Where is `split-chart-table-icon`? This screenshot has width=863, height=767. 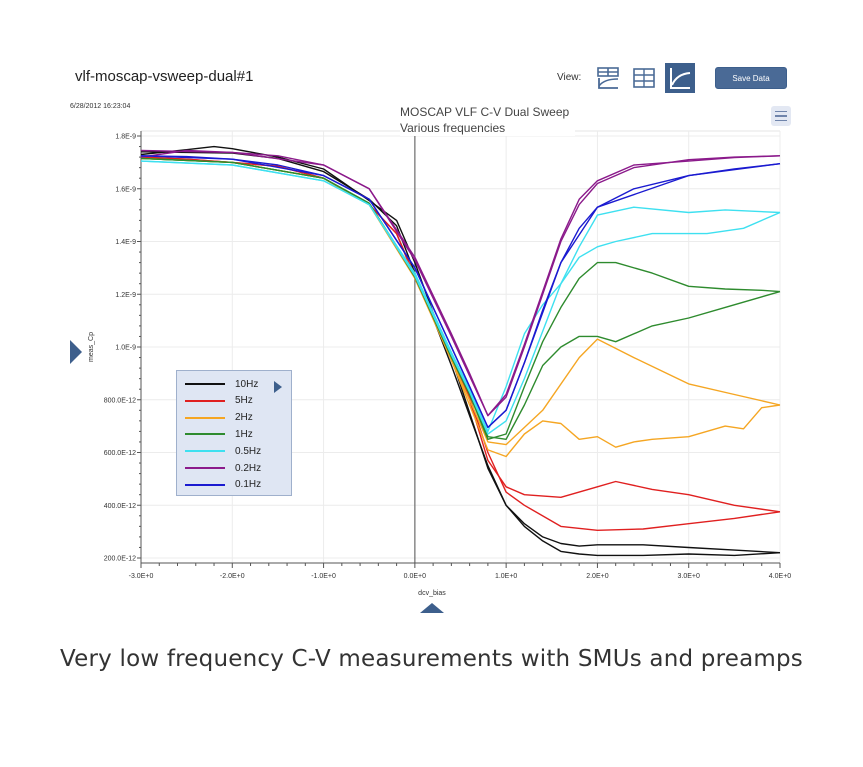
split-chart-table-icon is located at coordinates (608, 78).